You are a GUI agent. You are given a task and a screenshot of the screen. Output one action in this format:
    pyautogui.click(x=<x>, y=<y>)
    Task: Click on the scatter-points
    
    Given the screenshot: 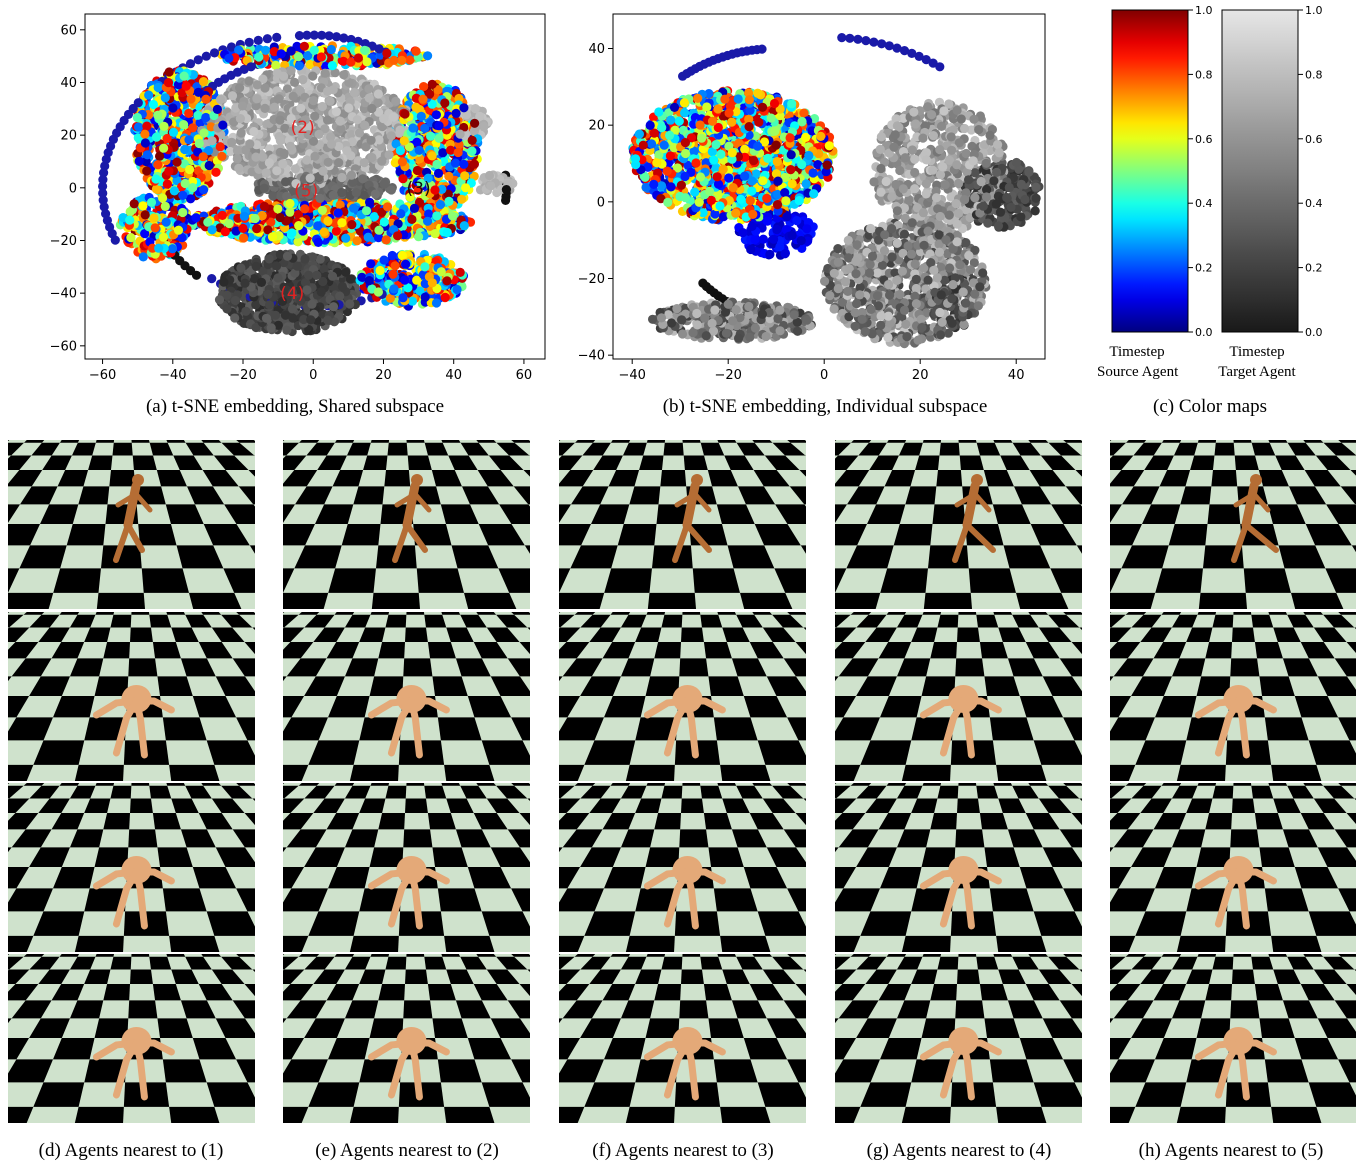 What is the action you would take?
    pyautogui.click(x=308, y=183)
    